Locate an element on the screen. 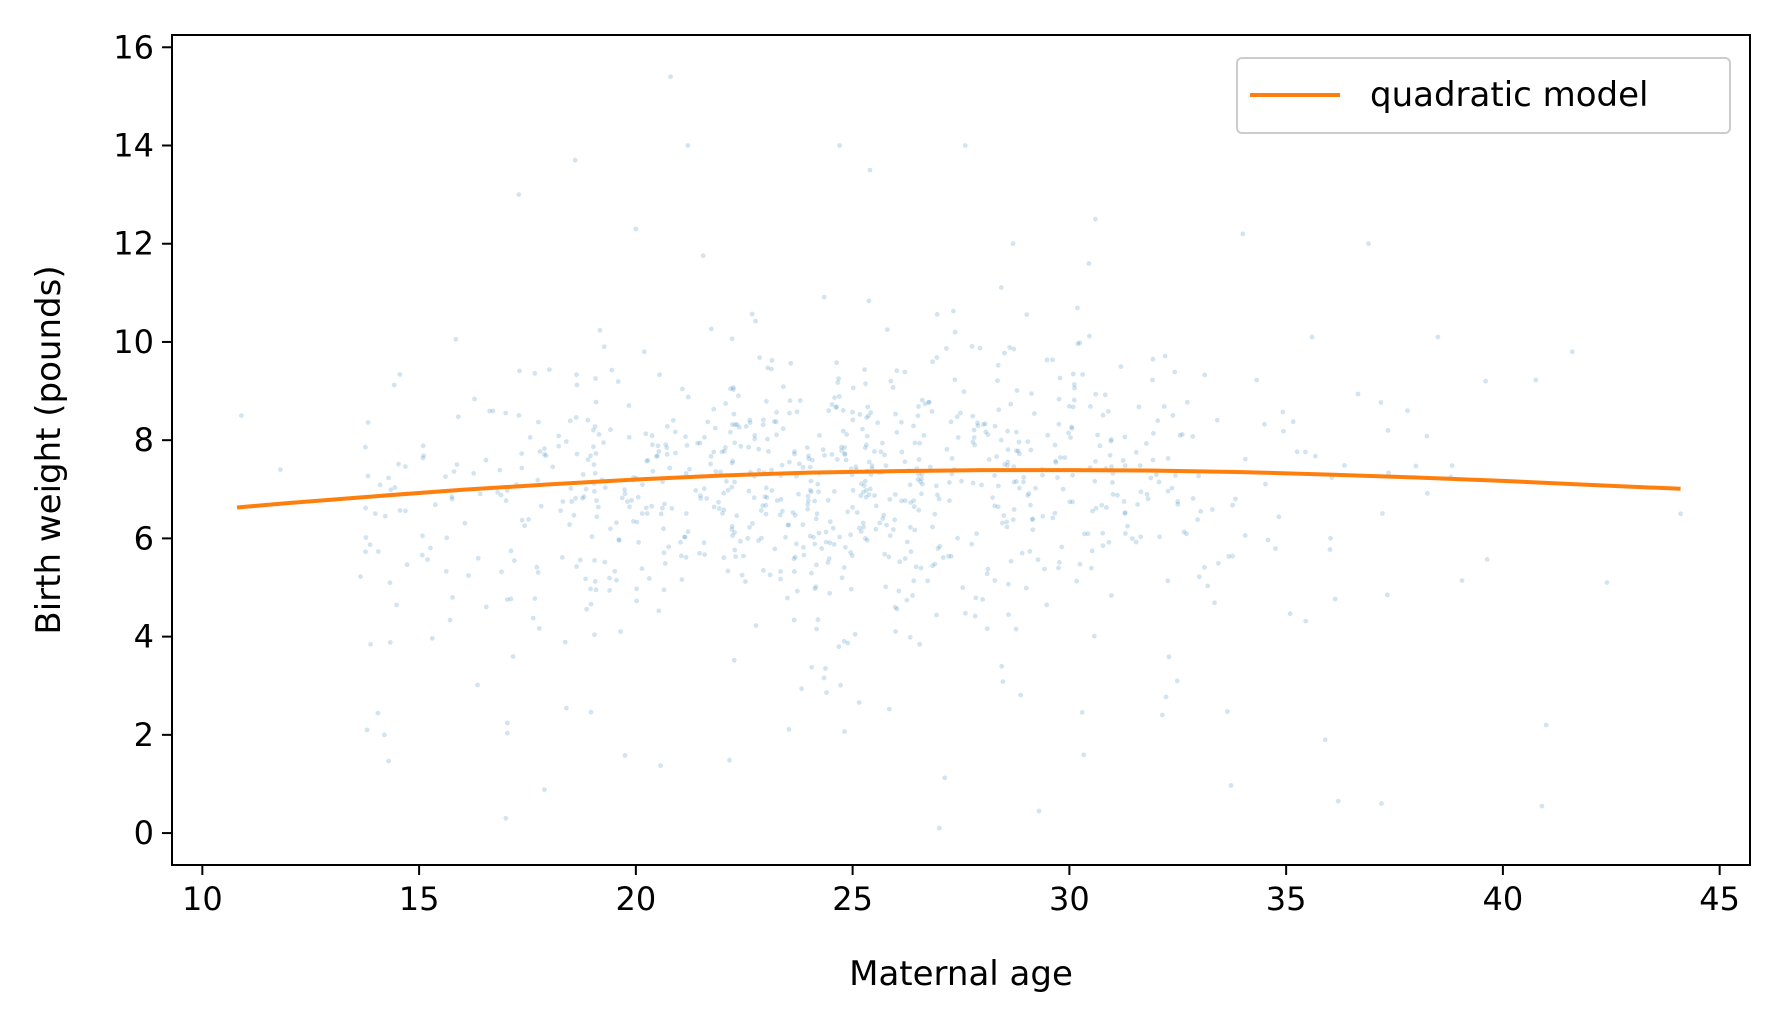 This screenshot has width=1770, height=1019. x-axis-label: Maternal age is located at coordinates (961, 974).